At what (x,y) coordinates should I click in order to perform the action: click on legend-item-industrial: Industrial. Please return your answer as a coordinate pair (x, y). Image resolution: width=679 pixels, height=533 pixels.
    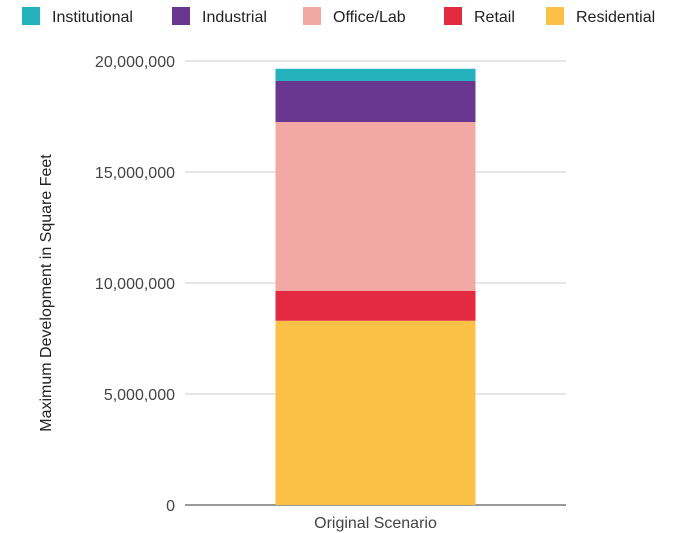
    Looking at the image, I should click on (219, 16).